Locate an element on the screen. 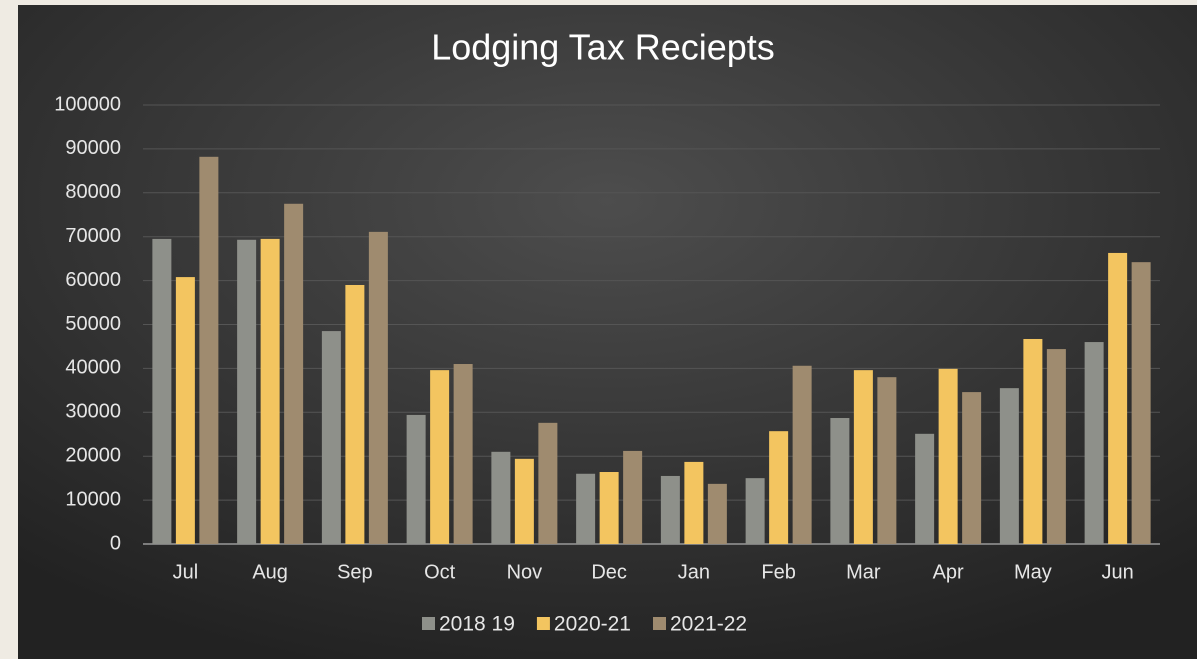 The height and width of the screenshot is (659, 1197). y-tick-label: 30000 is located at coordinates (93, 412).